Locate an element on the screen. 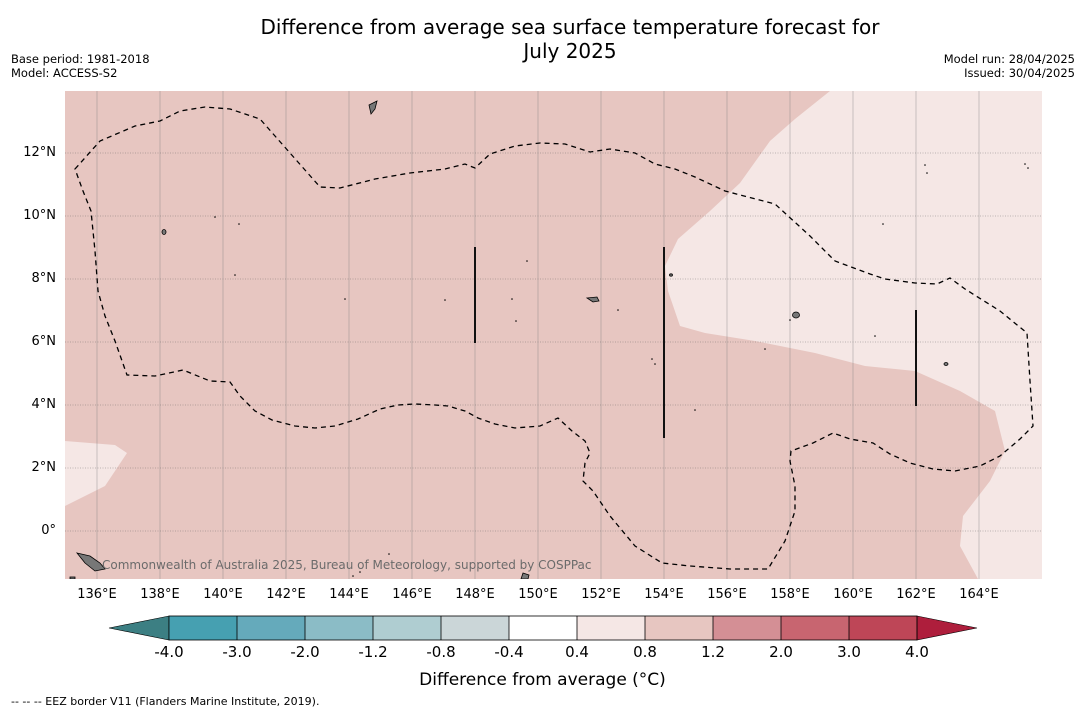 This screenshot has width=1085, height=713. lat-label-12n: 12°N is located at coordinates (39, 152).